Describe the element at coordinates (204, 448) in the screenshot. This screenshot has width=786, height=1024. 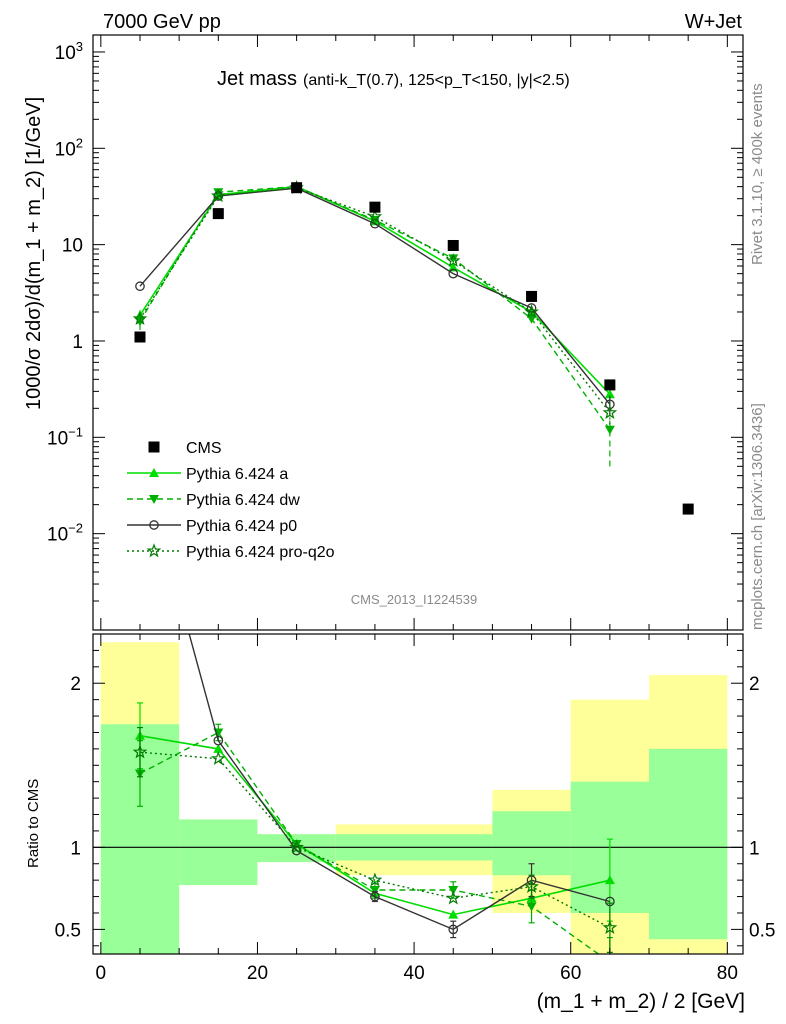
I see `legend-label-cms: CMS` at that location.